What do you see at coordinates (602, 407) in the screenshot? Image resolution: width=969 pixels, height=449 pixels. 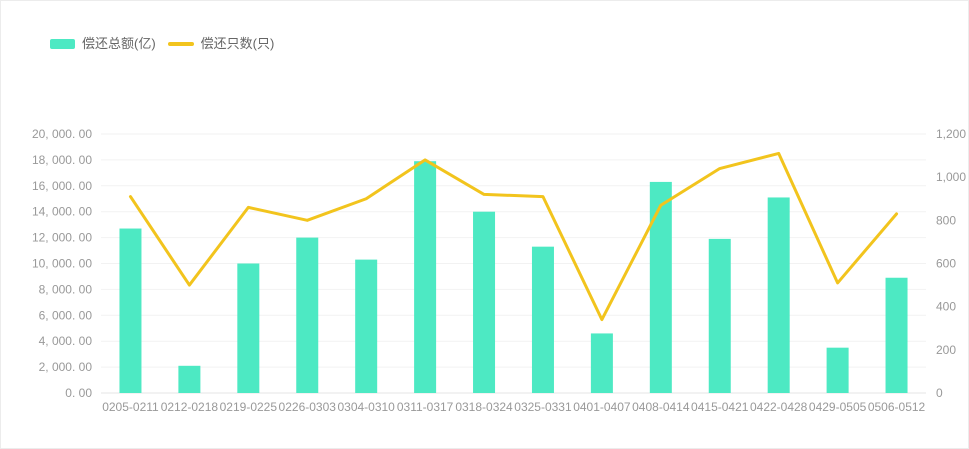 I see `x-axis-category-label: 0401-0407` at bounding box center [602, 407].